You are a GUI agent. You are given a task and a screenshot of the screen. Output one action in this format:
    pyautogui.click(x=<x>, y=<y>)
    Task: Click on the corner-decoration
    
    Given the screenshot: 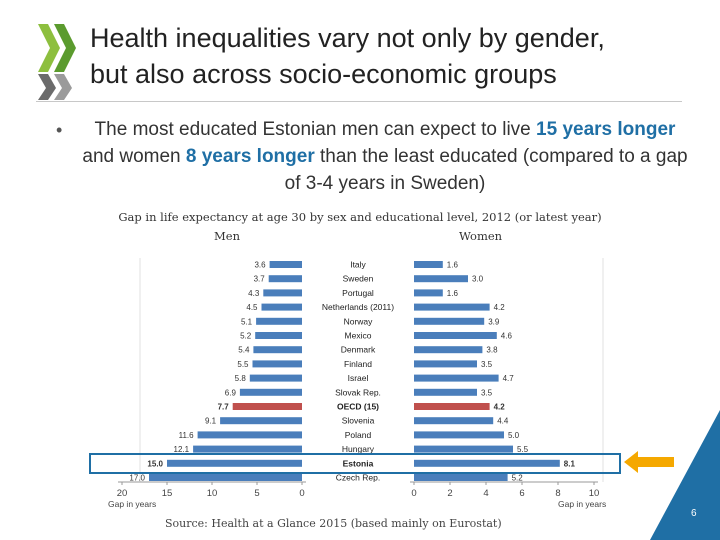 What is the action you would take?
    pyautogui.click(x=685, y=475)
    